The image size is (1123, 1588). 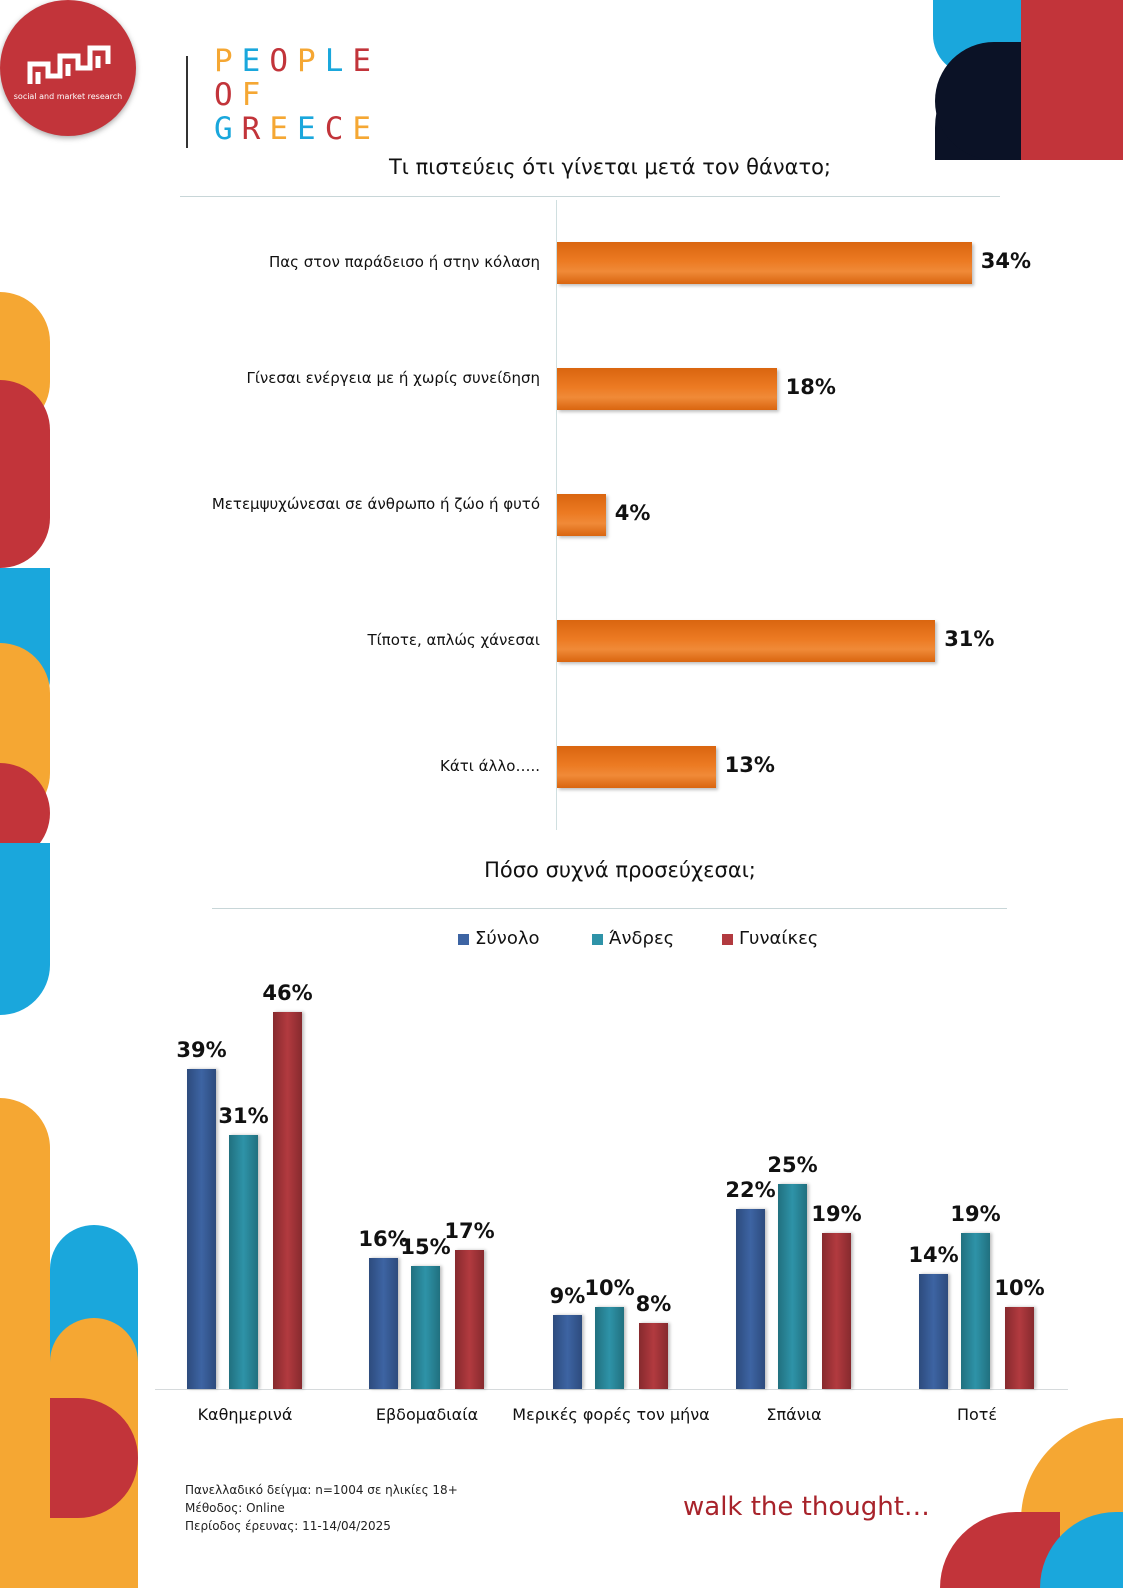 I want to click on chart2-title-rule, so click(x=609, y=908).